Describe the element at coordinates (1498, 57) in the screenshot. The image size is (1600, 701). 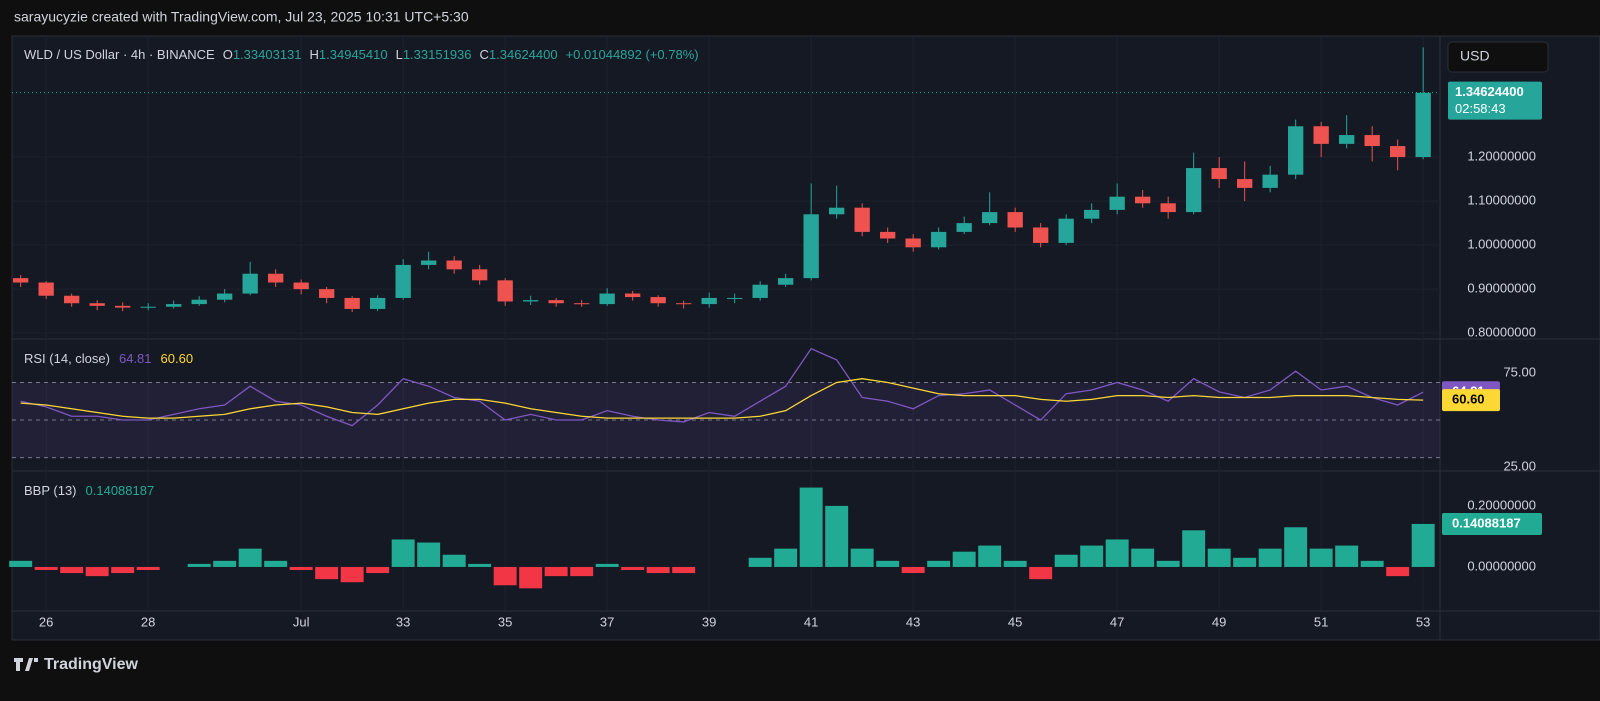
I see `currency-button` at that location.